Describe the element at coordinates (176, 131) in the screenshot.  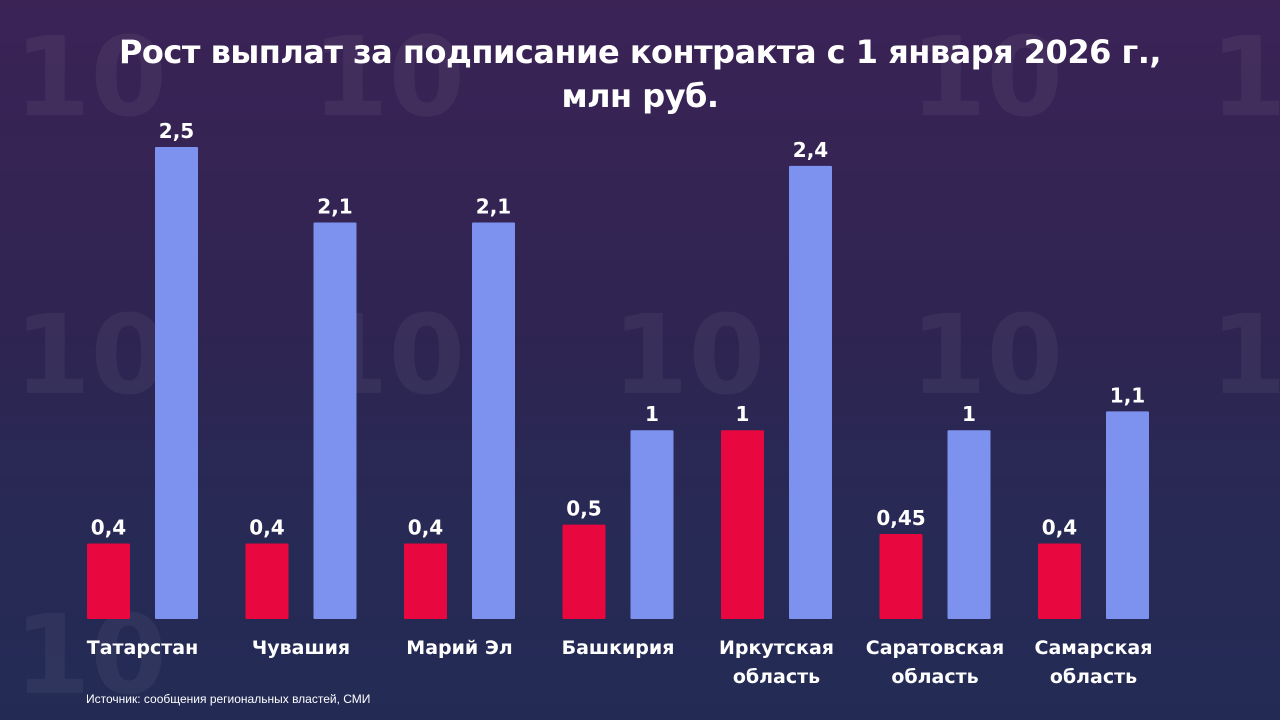
I see `bar-value-label: 2,5` at that location.